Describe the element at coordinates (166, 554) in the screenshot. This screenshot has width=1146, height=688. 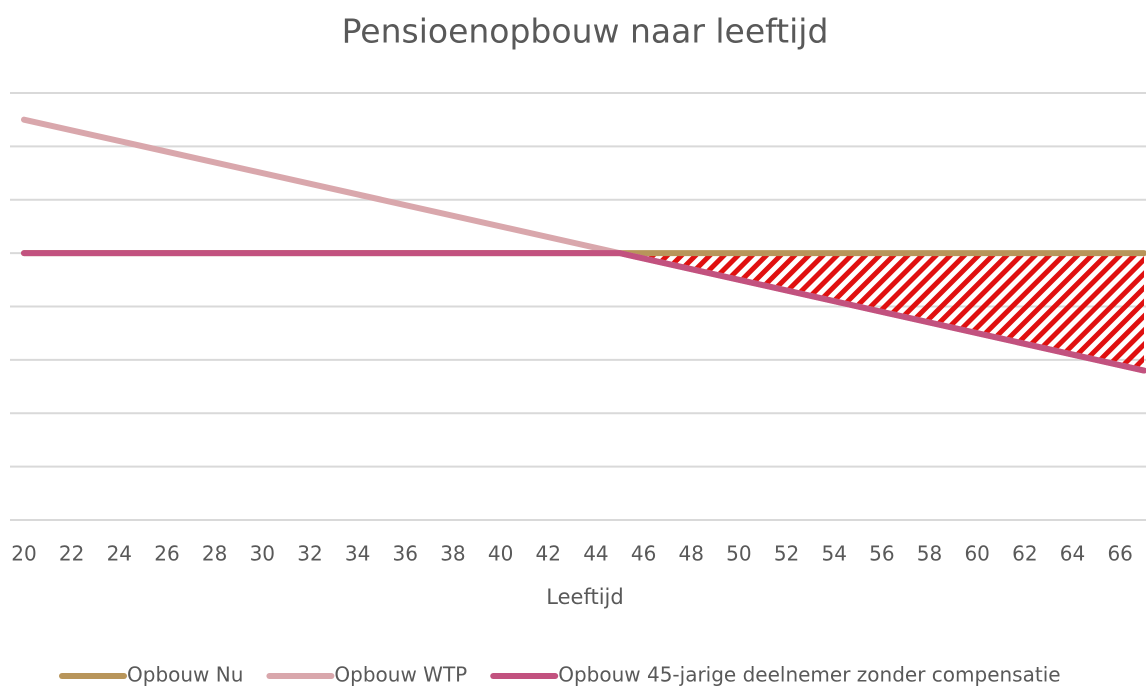
I see `x-tick-label: 26` at that location.